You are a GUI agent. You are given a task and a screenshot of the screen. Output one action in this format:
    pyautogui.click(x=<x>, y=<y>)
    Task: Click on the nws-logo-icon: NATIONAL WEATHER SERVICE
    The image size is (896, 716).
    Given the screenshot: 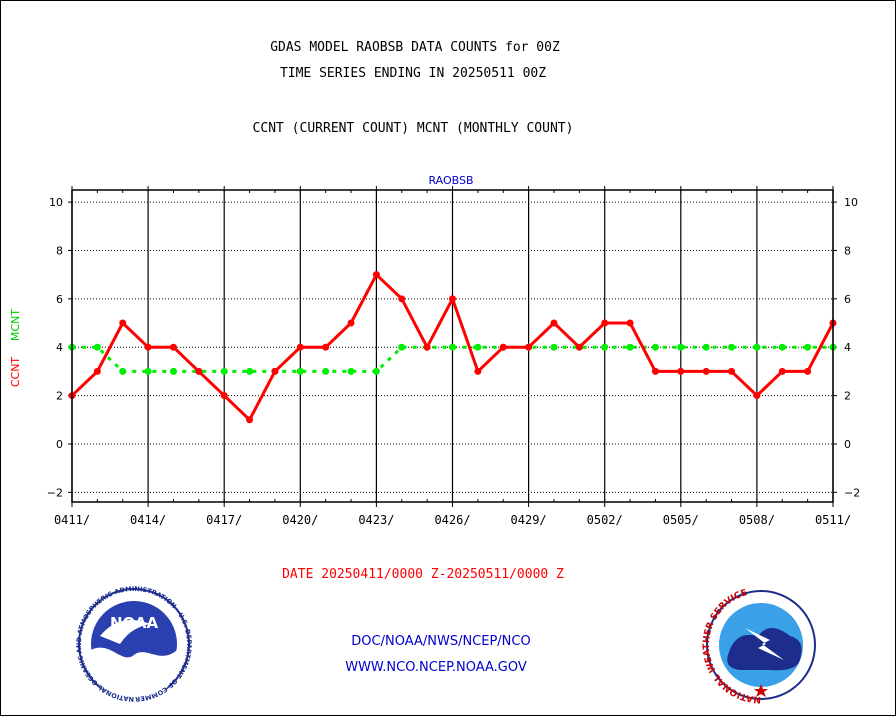 What is the action you would take?
    pyautogui.click(x=759, y=646)
    